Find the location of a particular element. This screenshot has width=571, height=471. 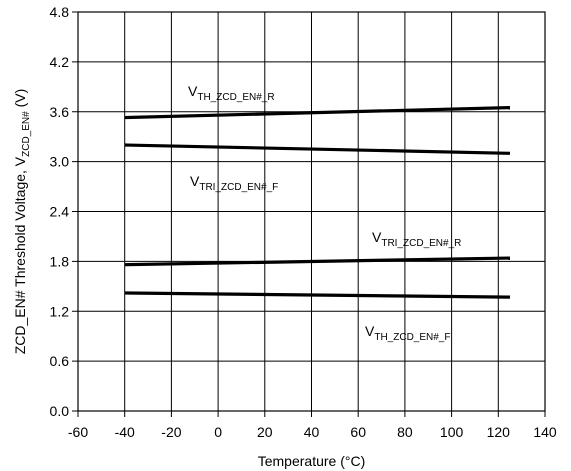

y-tick-label: 4.2 is located at coordinates (60, 62).